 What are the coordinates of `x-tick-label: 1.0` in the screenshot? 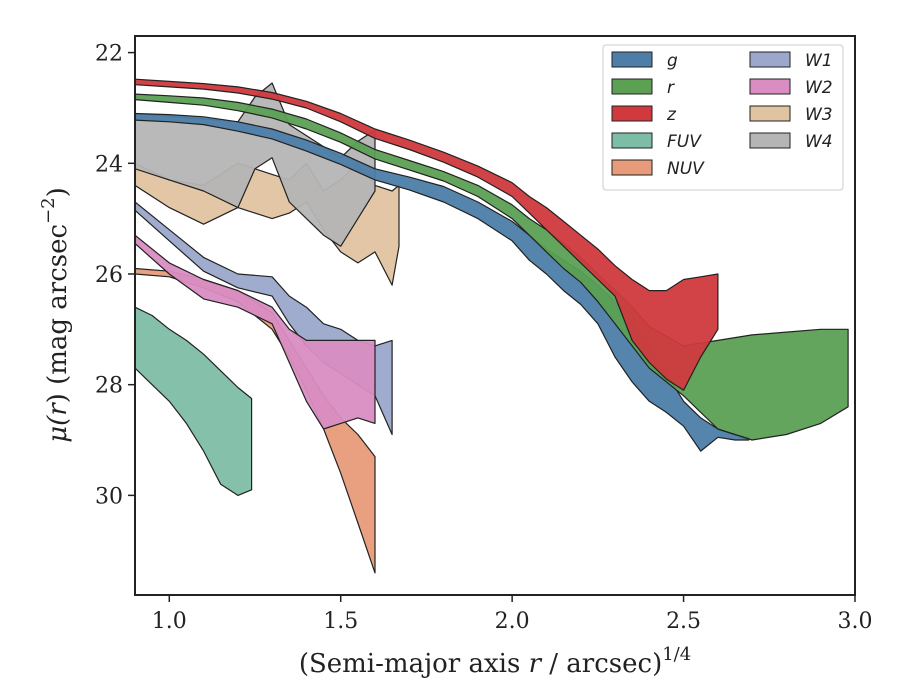 It's located at (169, 621).